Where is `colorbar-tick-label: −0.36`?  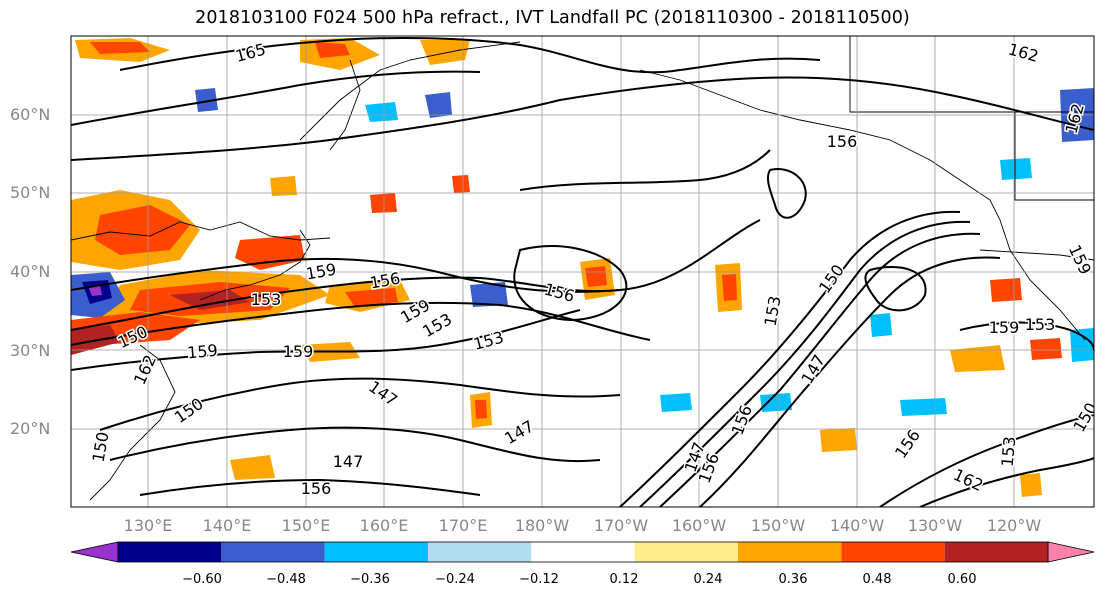 colorbar-tick-label: −0.36 is located at coordinates (370, 579).